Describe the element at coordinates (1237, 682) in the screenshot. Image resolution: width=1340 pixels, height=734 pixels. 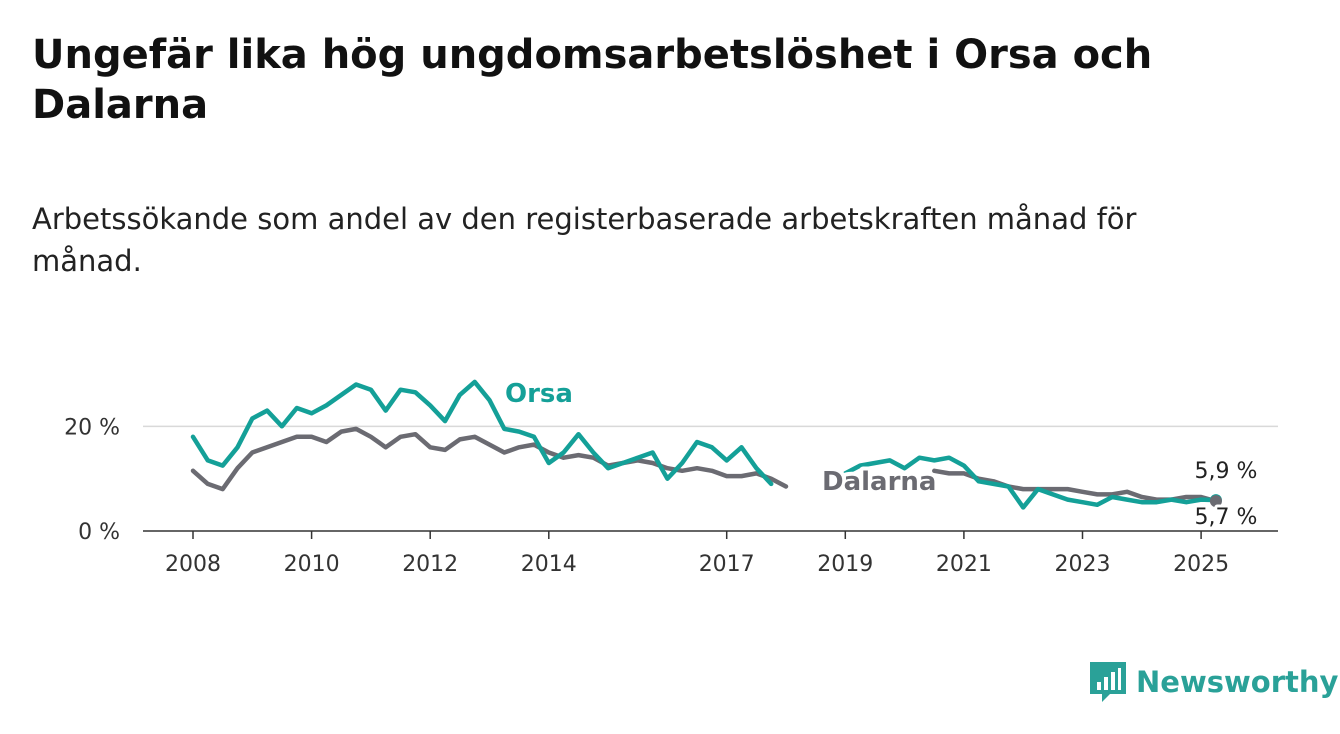
I see `brand-name: Newsworthy` at that location.